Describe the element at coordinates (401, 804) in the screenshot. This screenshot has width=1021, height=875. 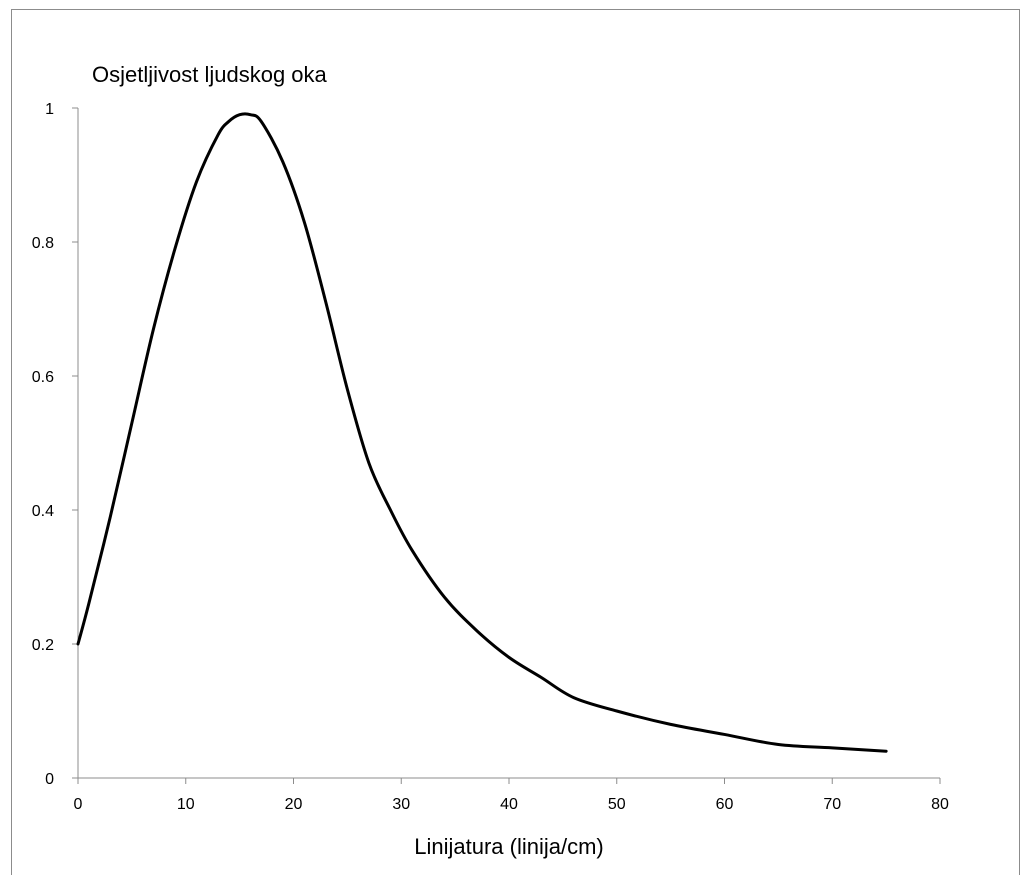
I see `x-tick-label: 30` at that location.